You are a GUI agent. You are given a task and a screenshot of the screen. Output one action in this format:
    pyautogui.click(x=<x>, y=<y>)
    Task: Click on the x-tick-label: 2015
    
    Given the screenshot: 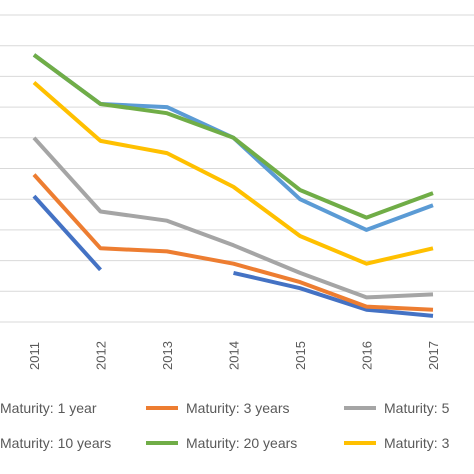 What is the action you would take?
    pyautogui.click(x=300, y=355)
    